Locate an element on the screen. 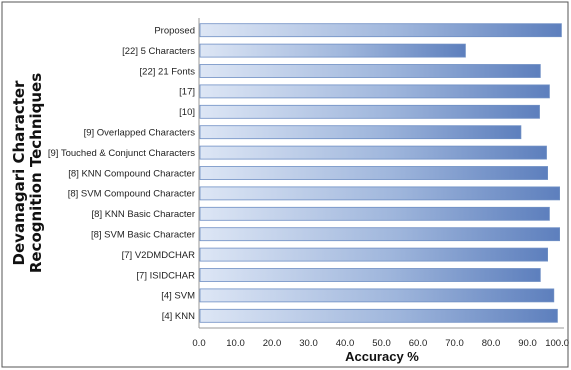 The image size is (571, 370). category-label: [9] Overlapped Characters is located at coordinates (140, 133).